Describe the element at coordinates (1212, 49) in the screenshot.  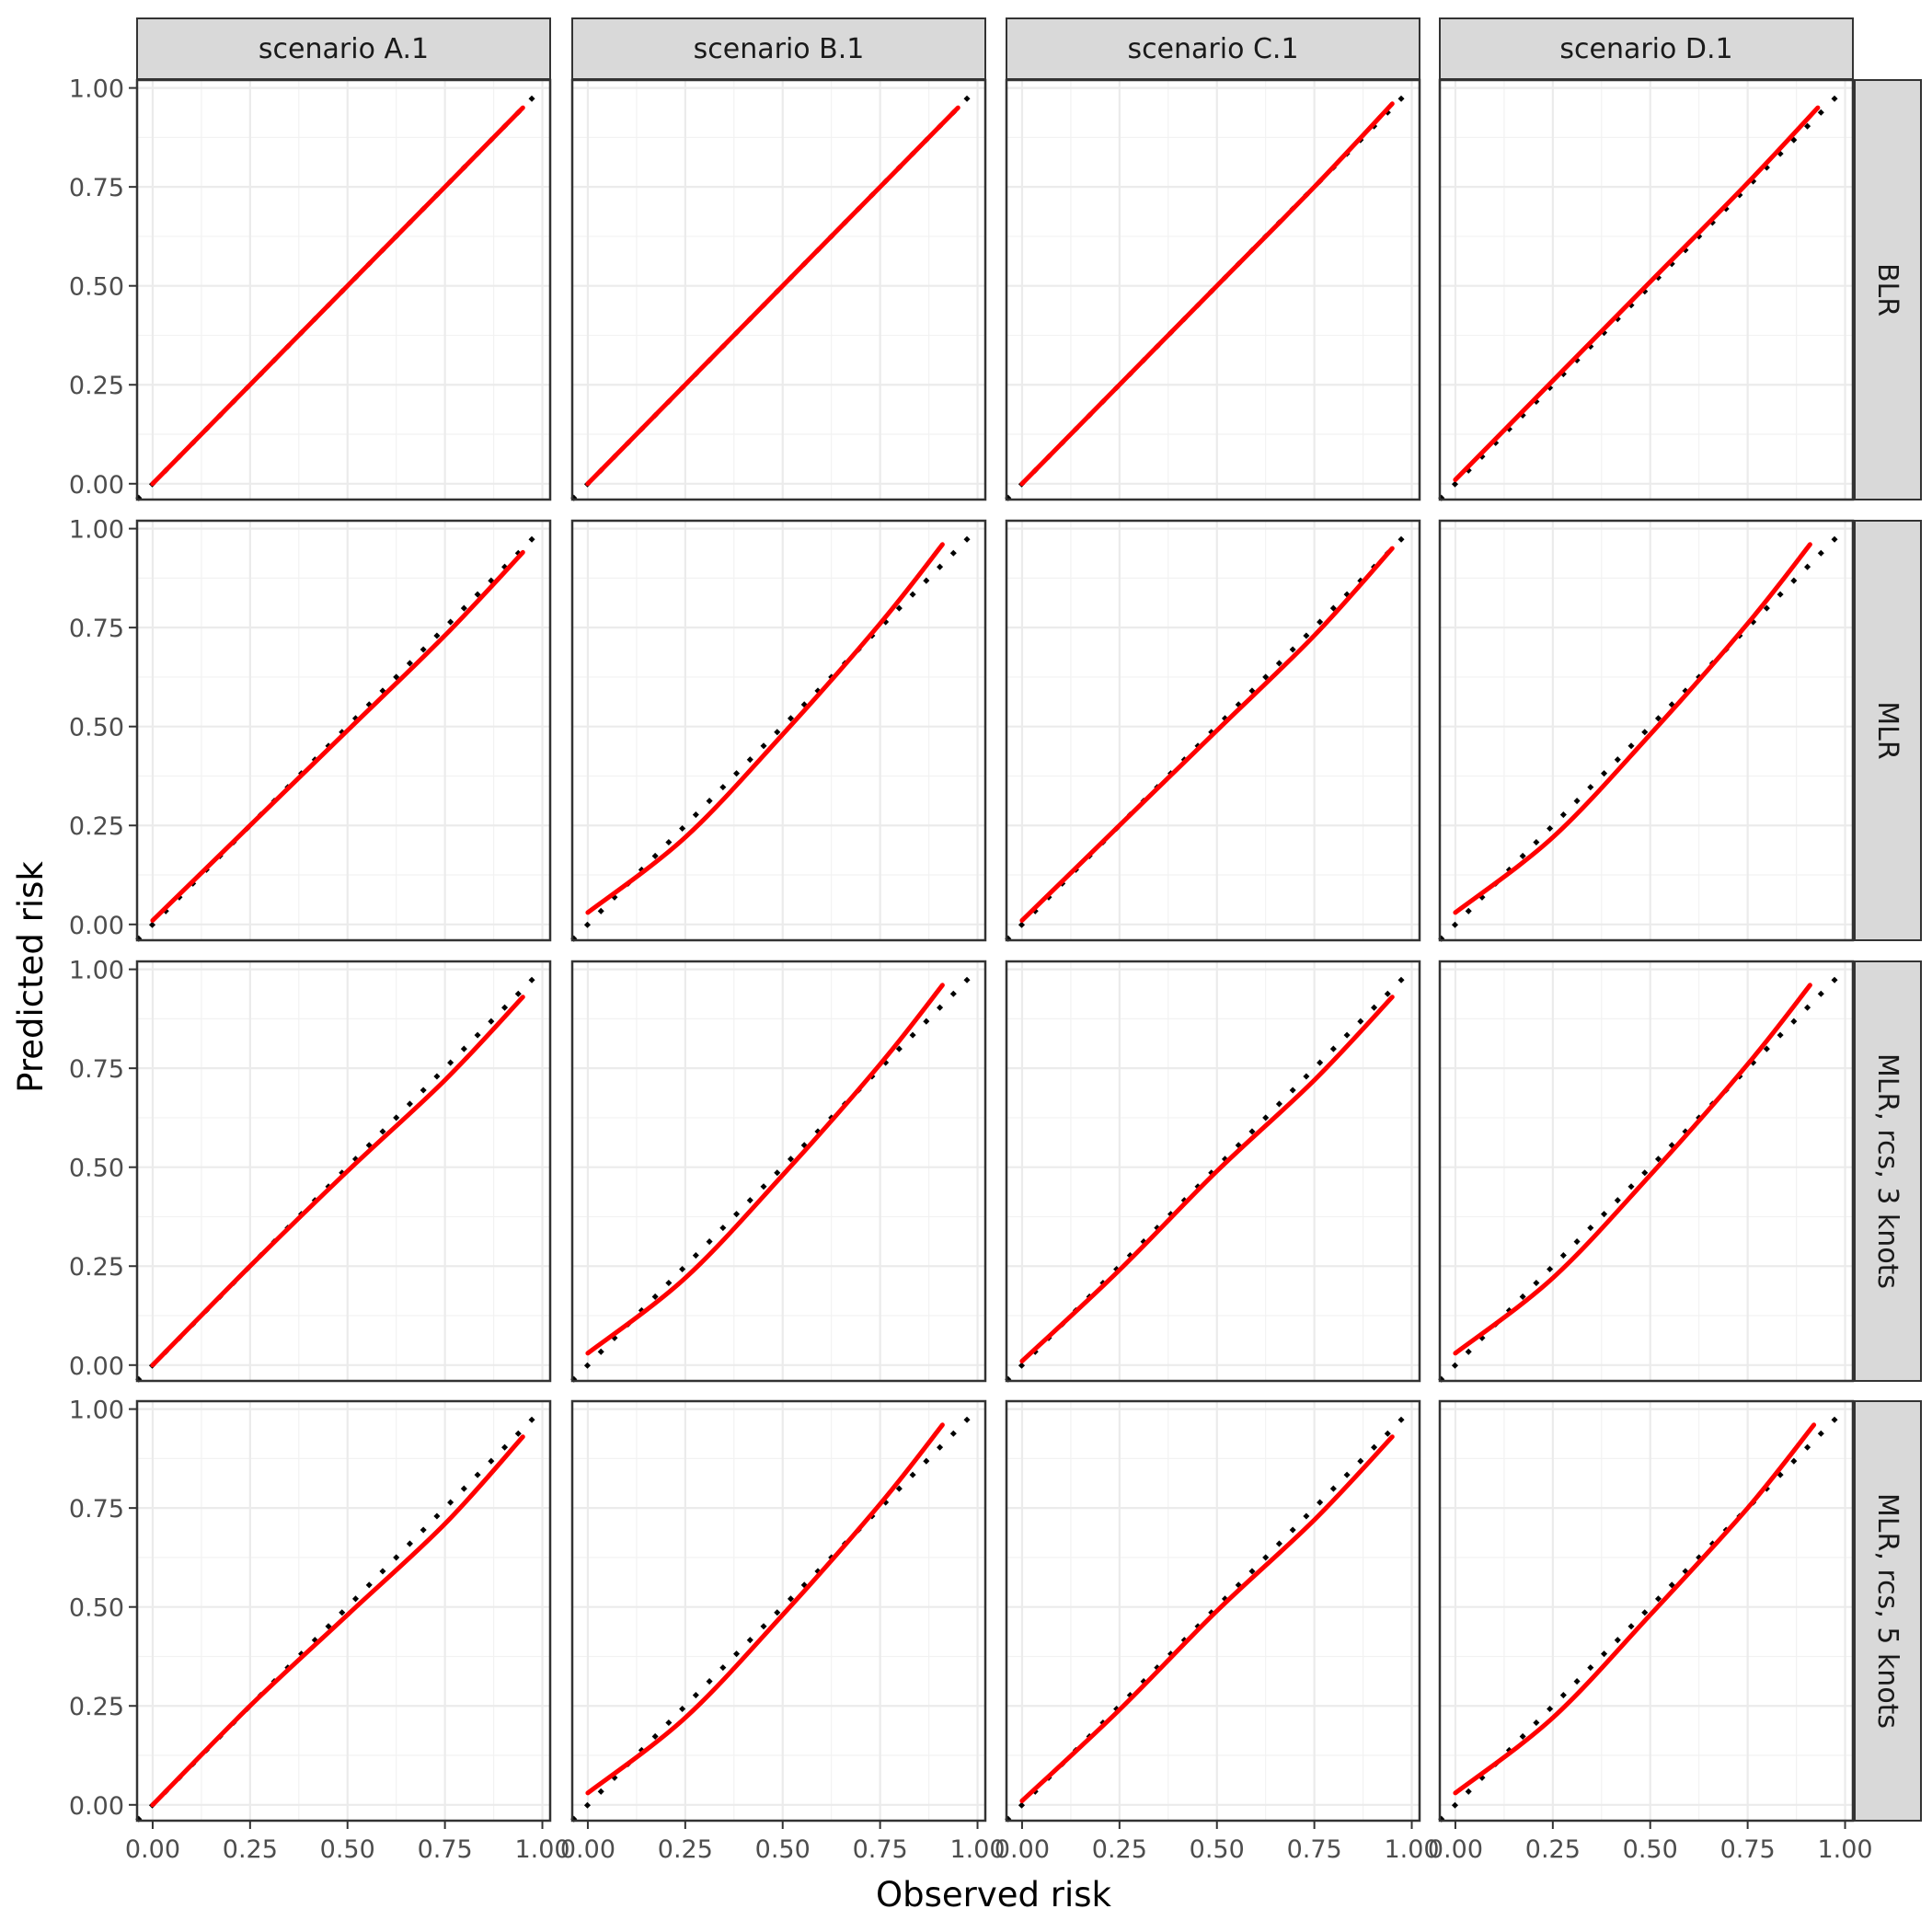
I see `column-strip-label: scenario C.1` at that location.